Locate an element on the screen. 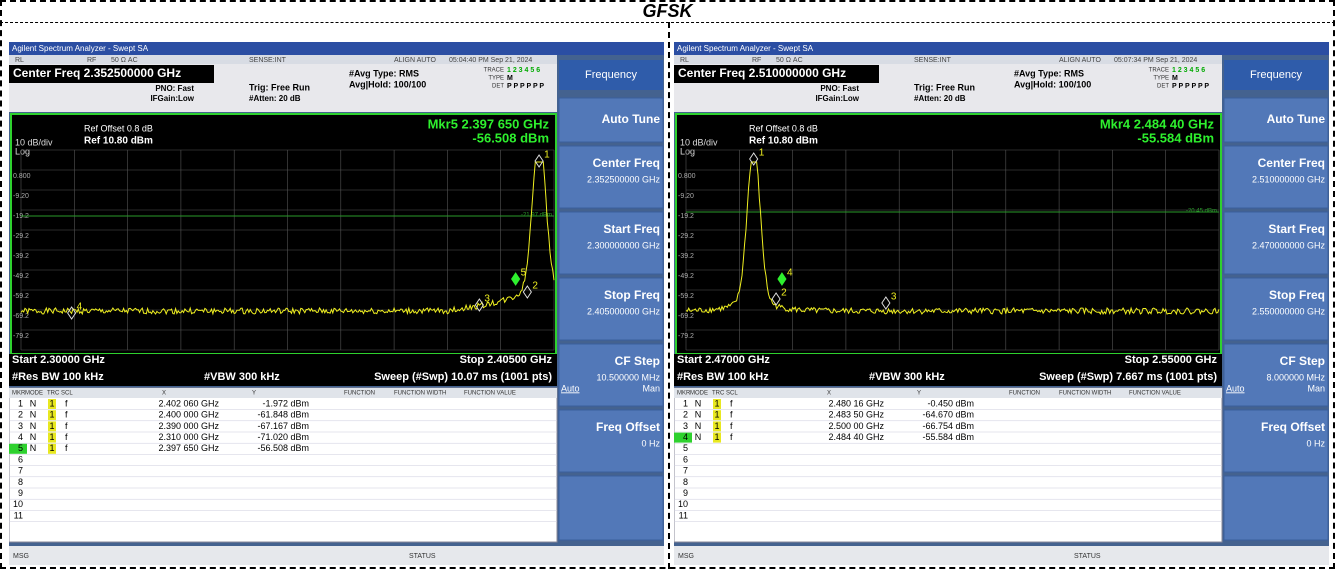  table-cell: -67.167 dBm is located at coordinates (283, 426).